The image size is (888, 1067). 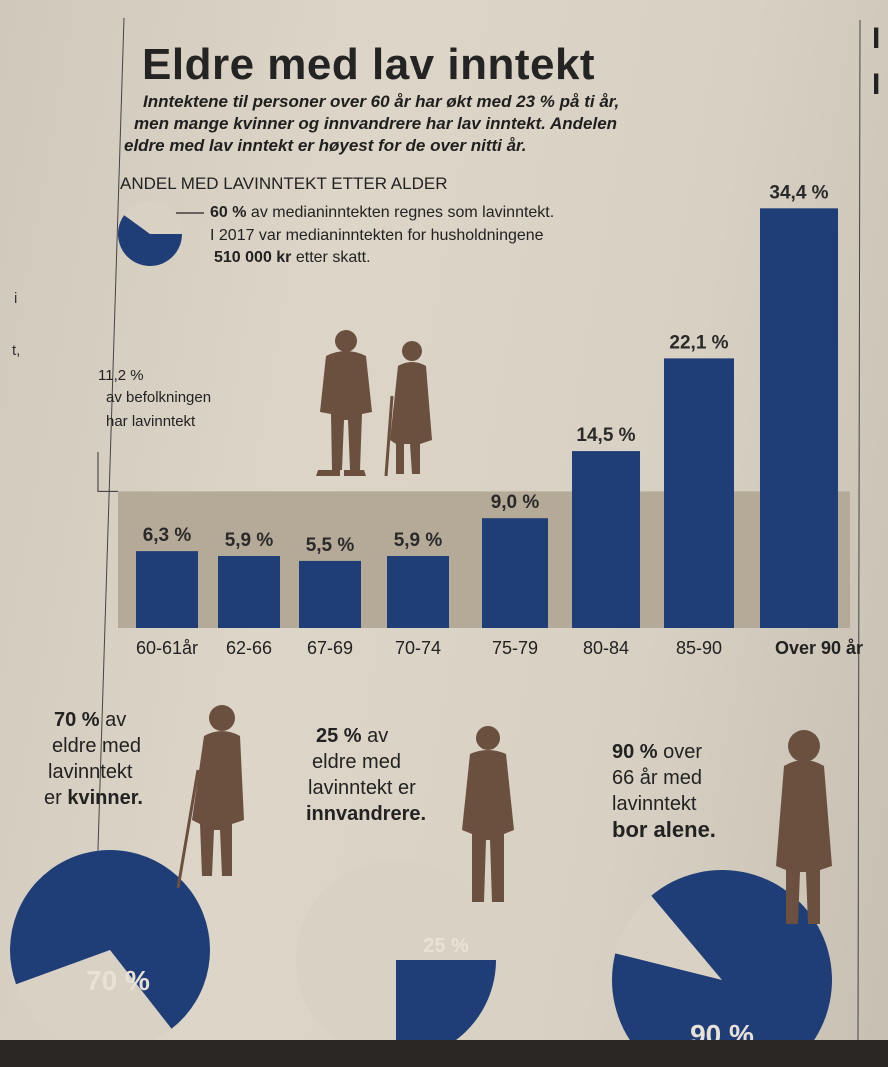 What do you see at coordinates (167, 535) in the screenshot?
I see `bar-value-label: 6,3 %` at bounding box center [167, 535].